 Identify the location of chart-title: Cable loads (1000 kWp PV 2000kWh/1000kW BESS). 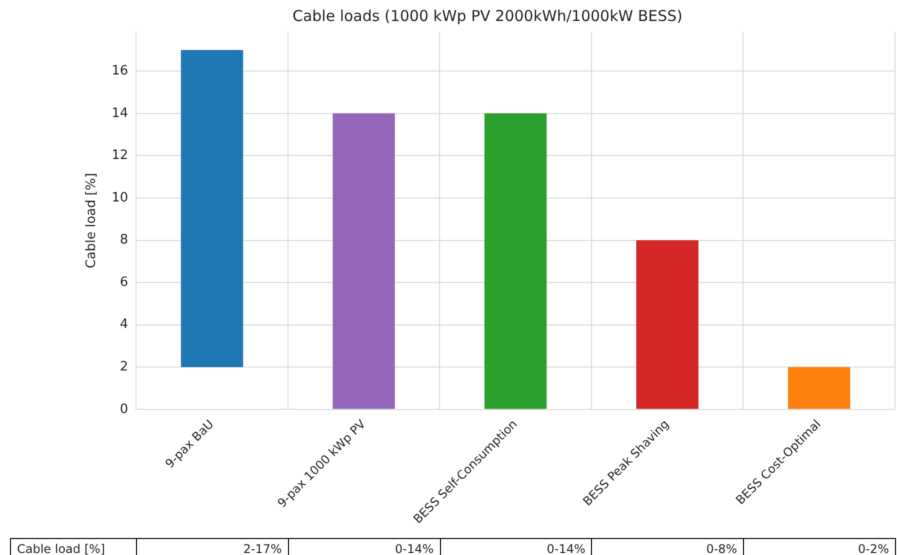
(487, 15).